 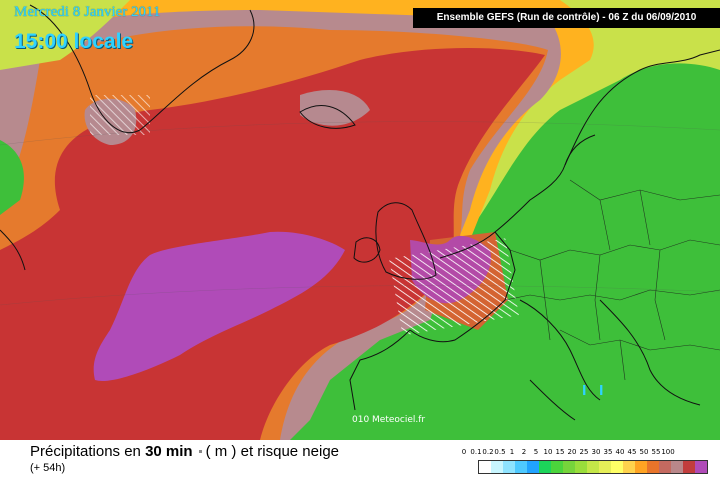 What do you see at coordinates (48, 468) in the screenshot?
I see `forecast-offset: (+ 54h)` at bounding box center [48, 468].